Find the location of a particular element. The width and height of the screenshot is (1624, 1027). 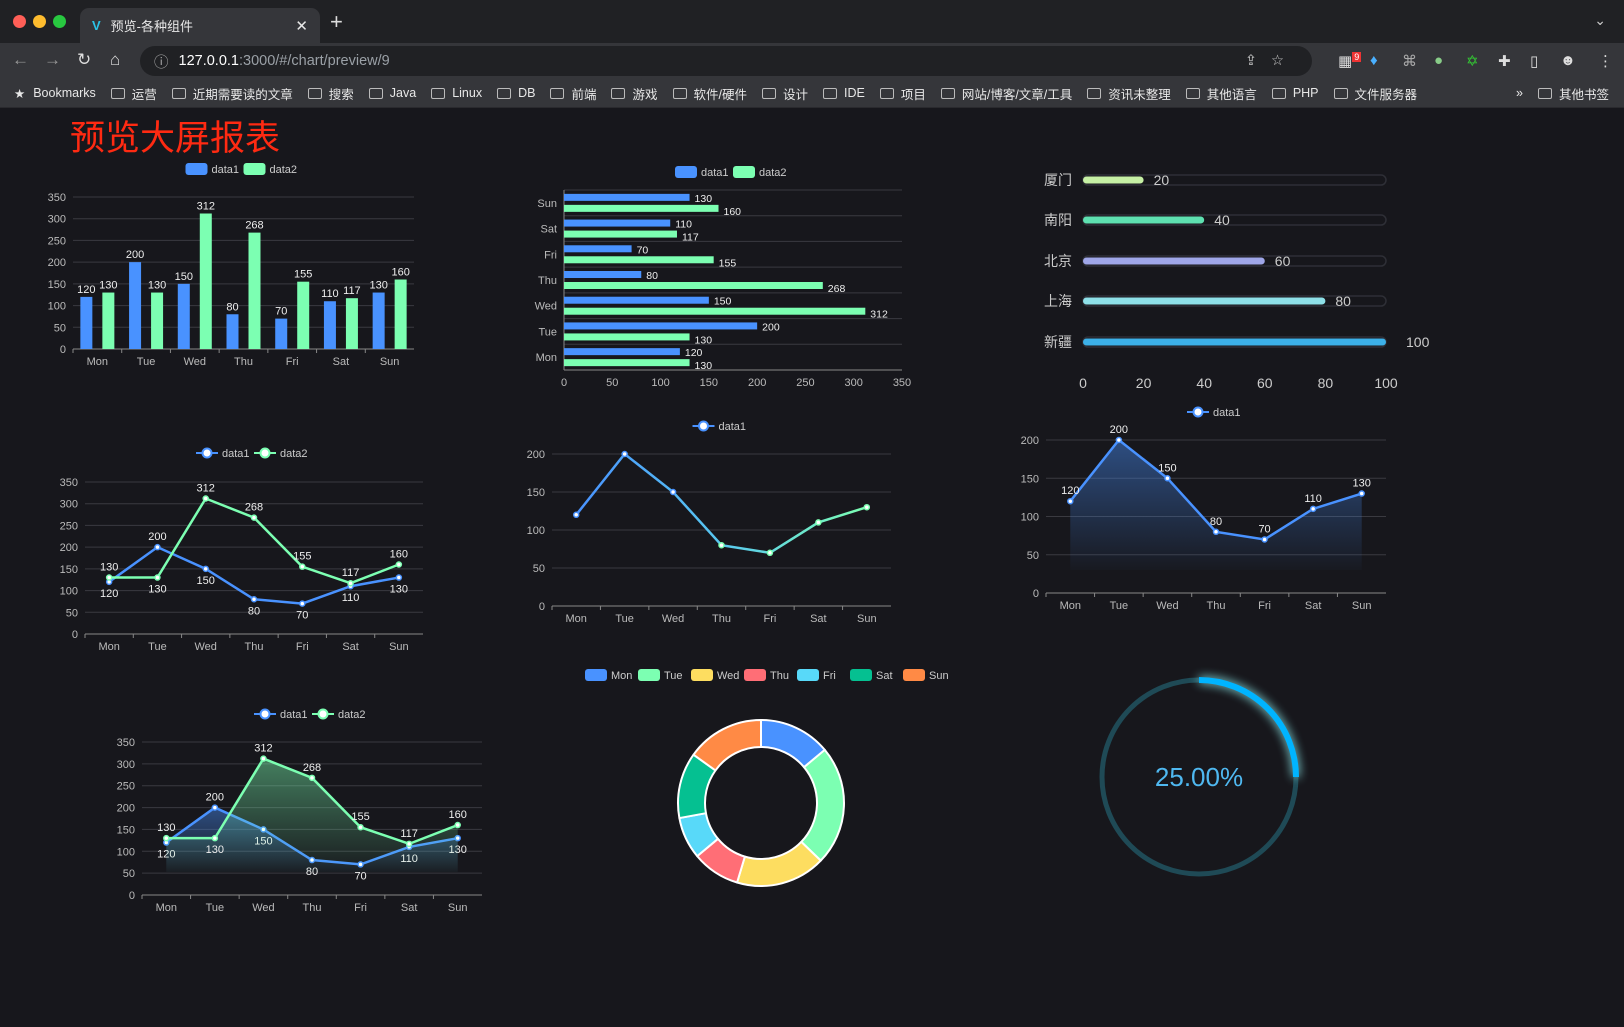

address-bar: ⓘ 127.0.0.1:3000/#/chart/preview/9 ⇪☆ is located at coordinates (726, 61).